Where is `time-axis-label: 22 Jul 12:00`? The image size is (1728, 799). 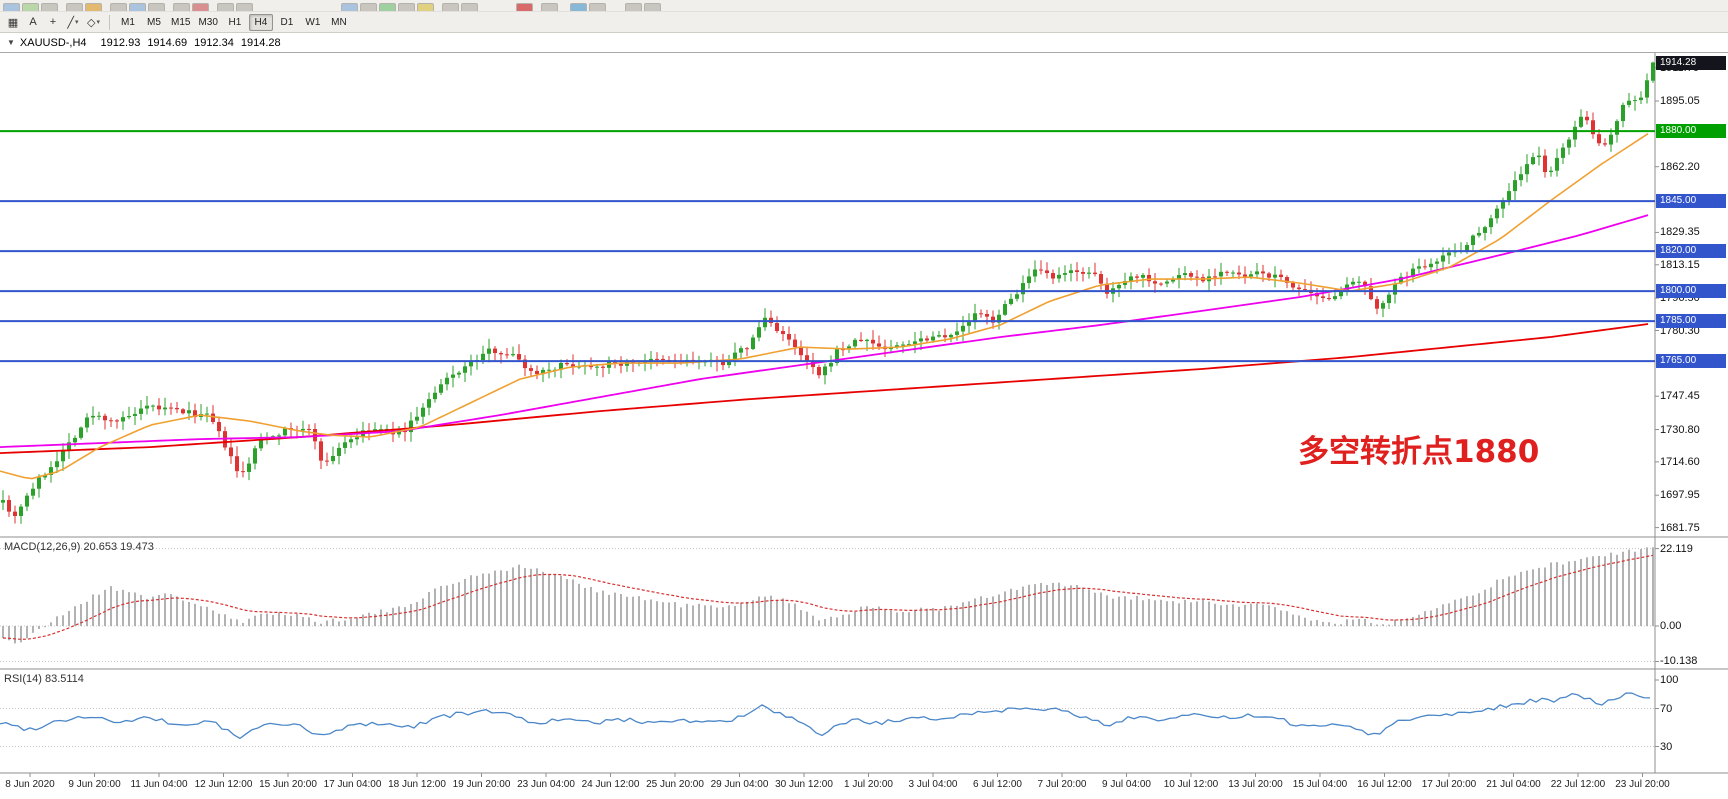
time-axis-label: 22 Jul 12:00 is located at coordinates (1578, 784).